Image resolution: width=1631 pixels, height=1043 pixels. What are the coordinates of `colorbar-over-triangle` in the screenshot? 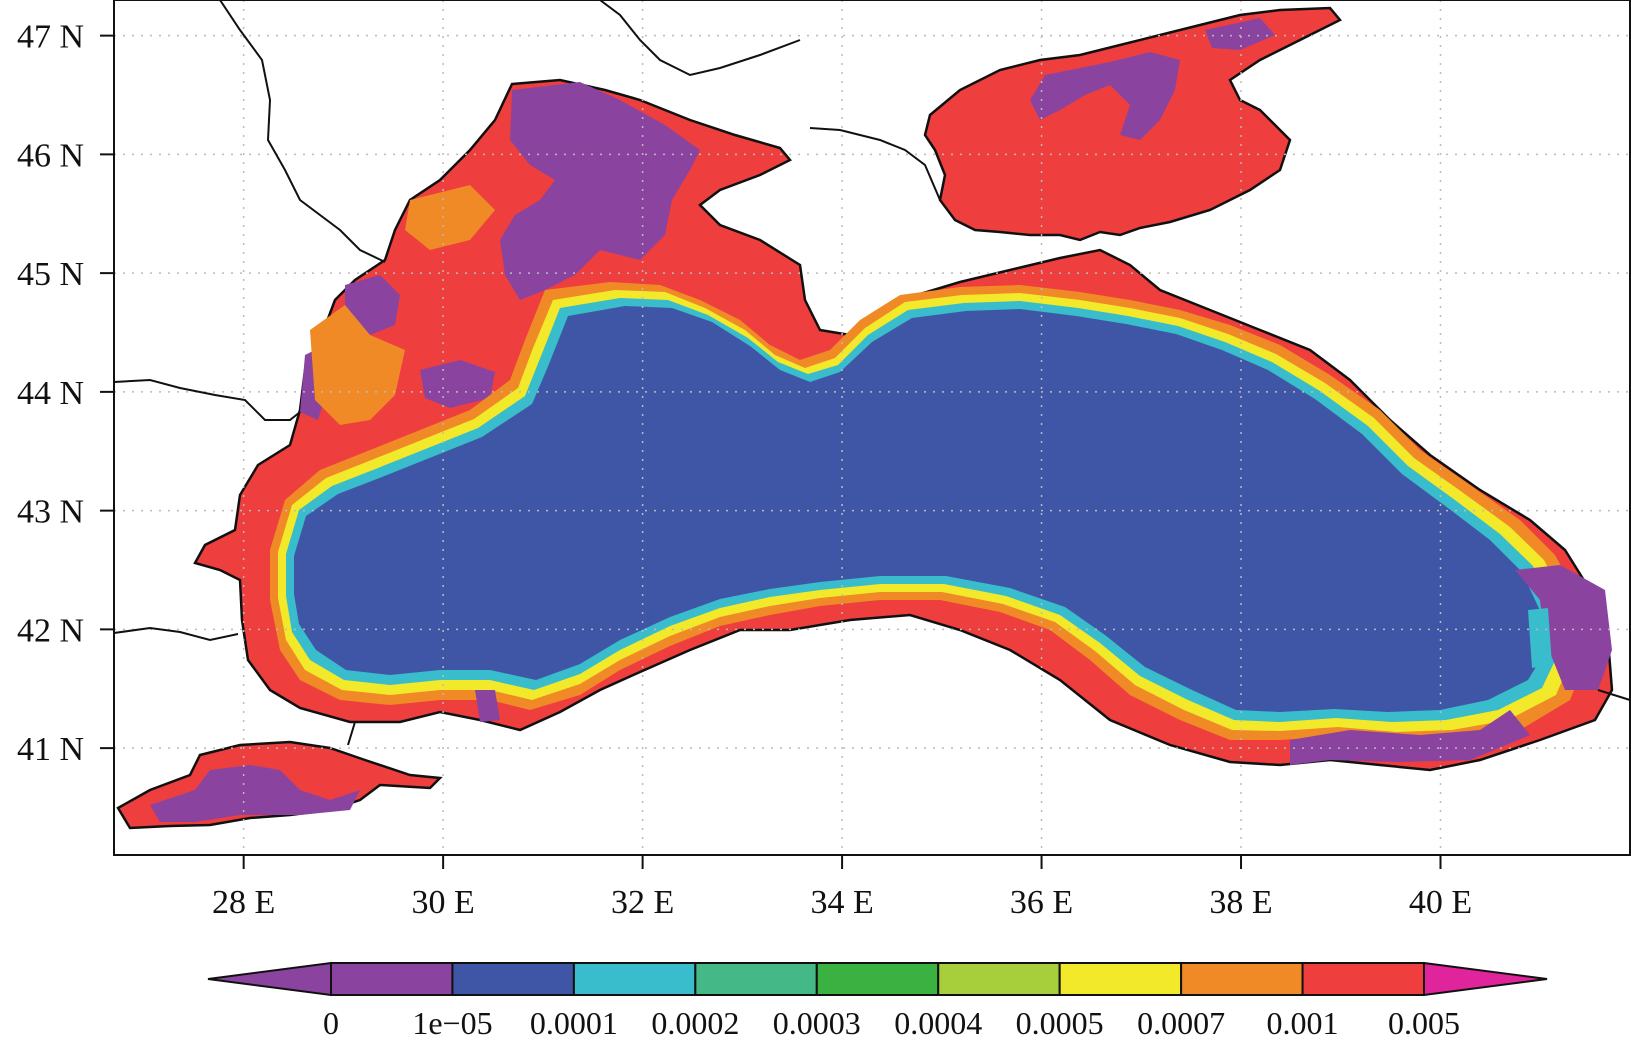 It's located at (1485, 979).